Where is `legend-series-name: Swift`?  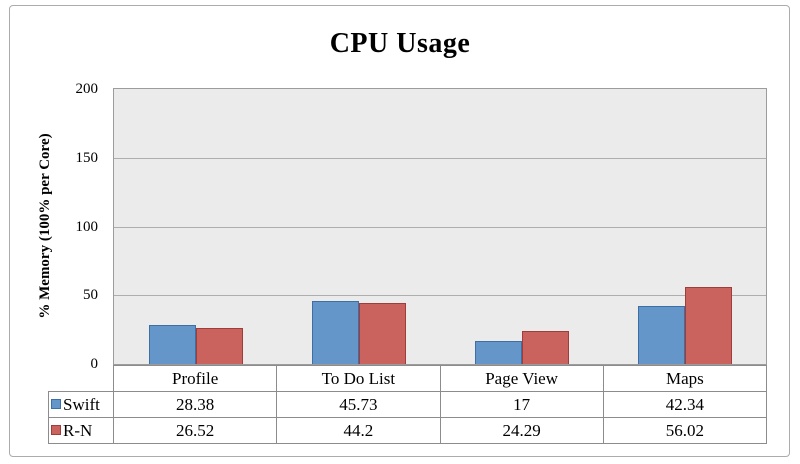 legend-series-name: Swift is located at coordinates (81, 404).